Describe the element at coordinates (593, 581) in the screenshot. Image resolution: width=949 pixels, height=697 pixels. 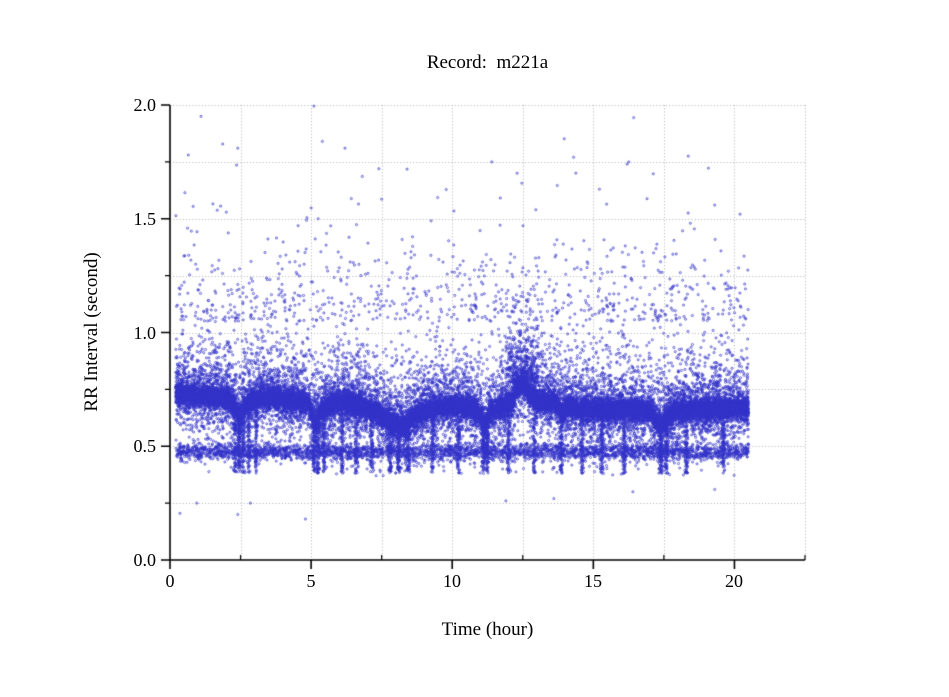
I see `x-tick-label: 15` at that location.